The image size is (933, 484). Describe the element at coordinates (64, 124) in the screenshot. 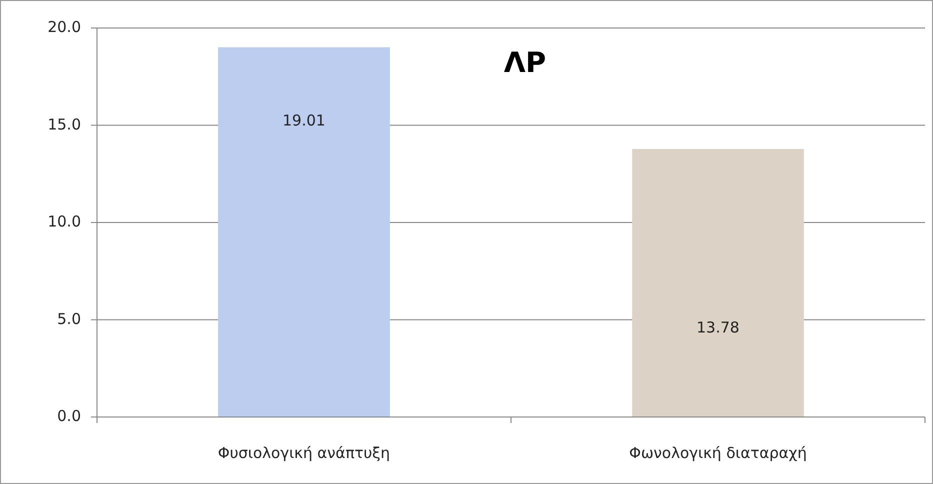

I see `y-tick-label: 15.0` at that location.